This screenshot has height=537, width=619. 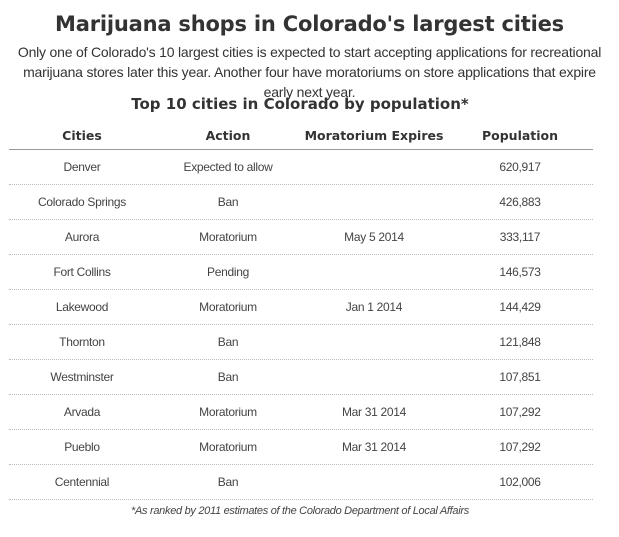 I want to click on population-cell: 620,917, so click(x=520, y=167).